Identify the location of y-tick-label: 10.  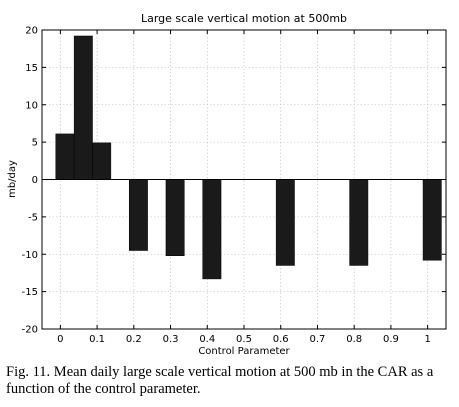
(31, 105).